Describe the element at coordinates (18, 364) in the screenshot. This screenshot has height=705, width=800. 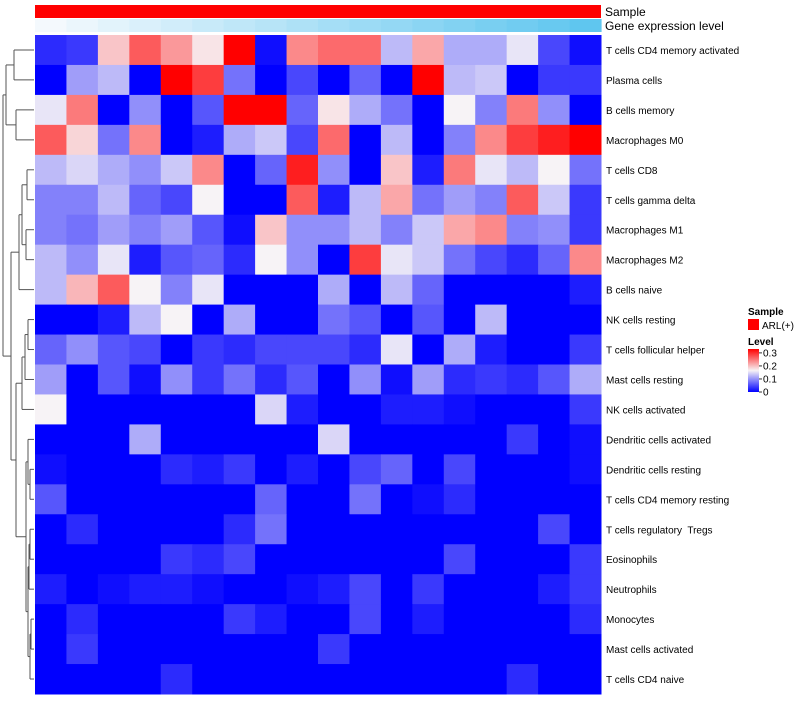
I see `row-dendrogram` at that location.